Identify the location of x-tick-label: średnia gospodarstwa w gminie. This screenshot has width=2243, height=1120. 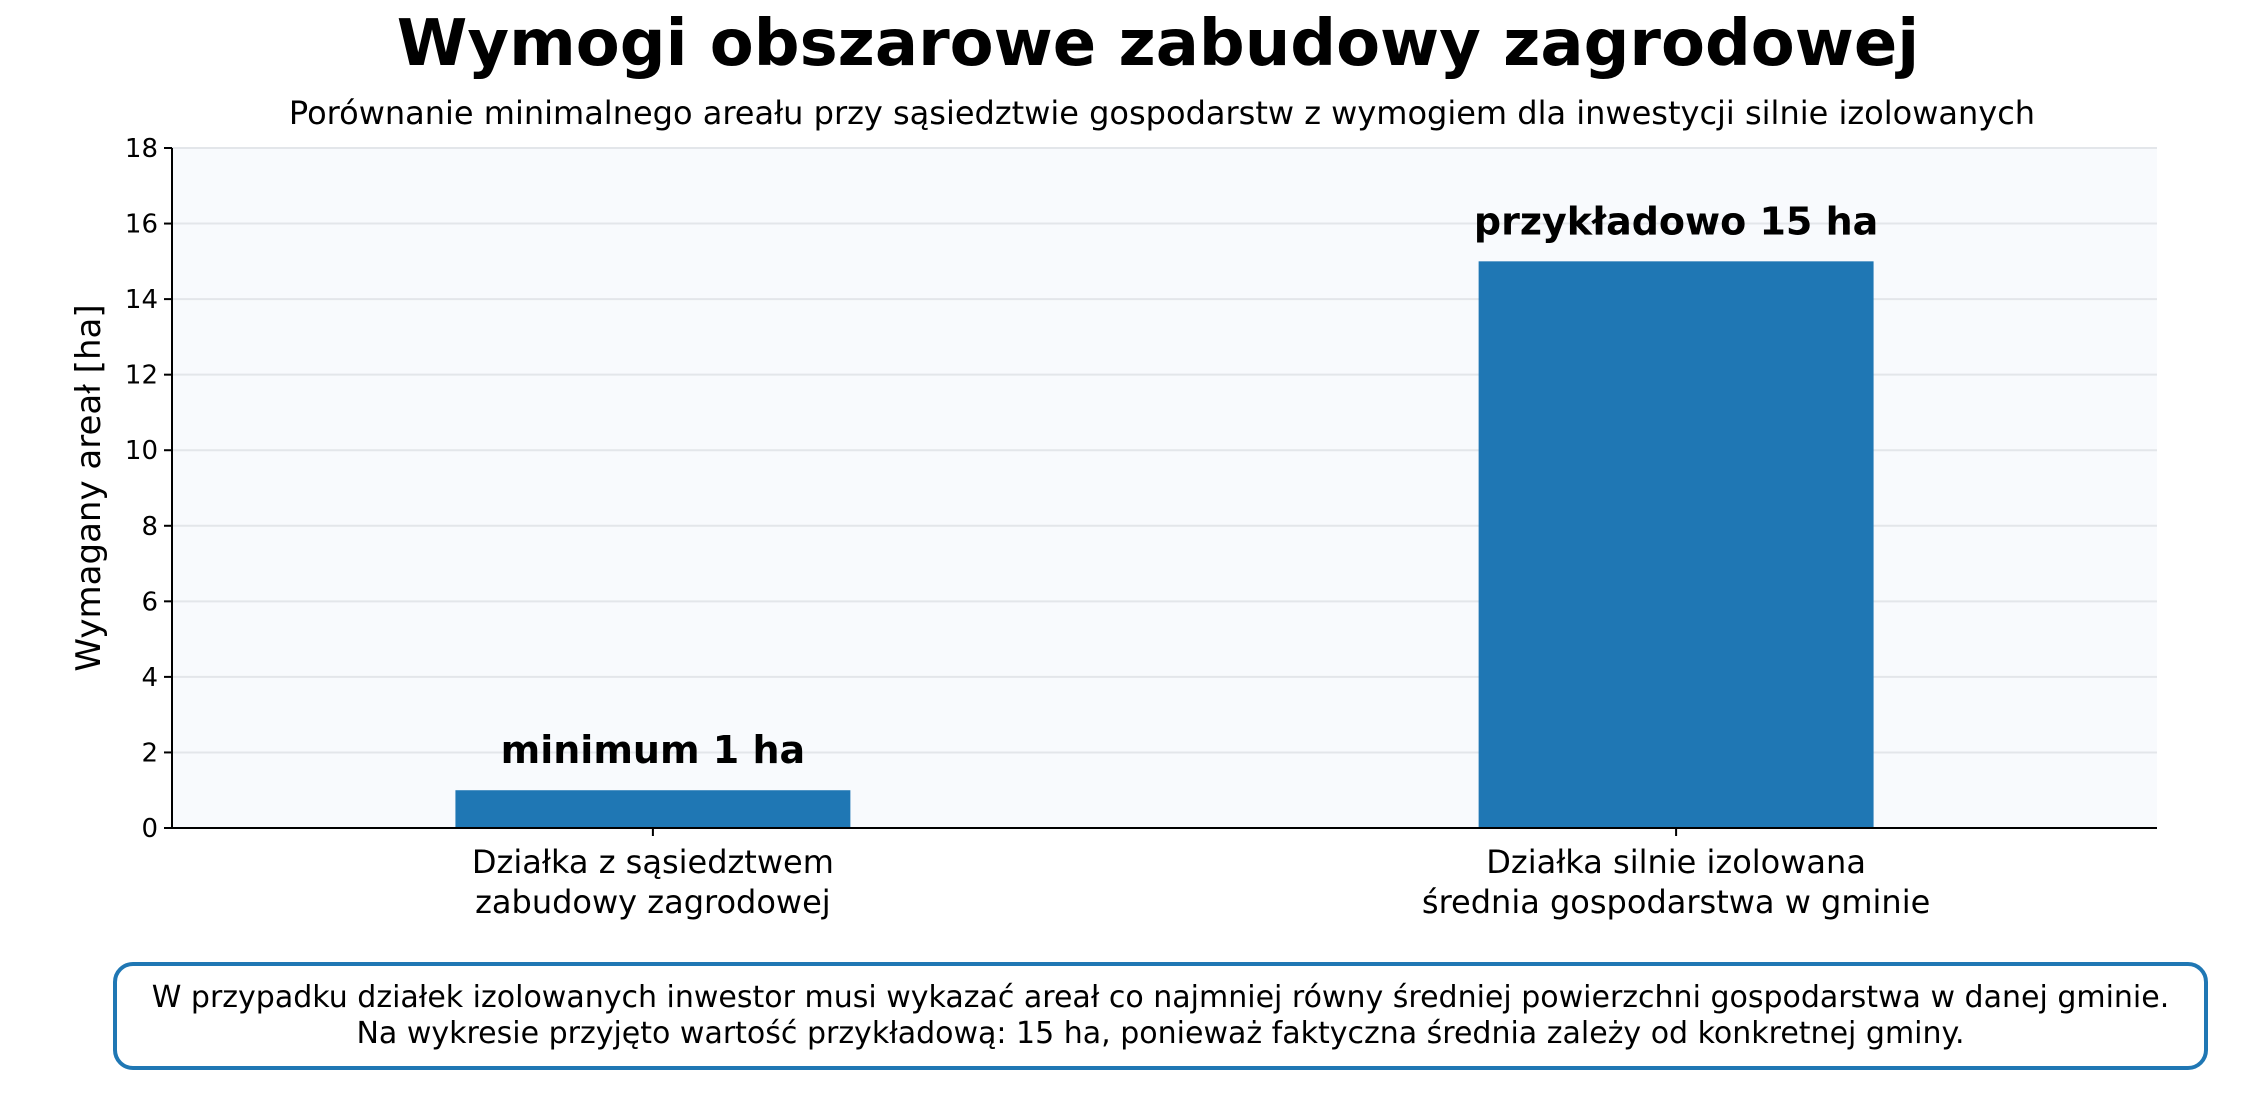
(1676, 902).